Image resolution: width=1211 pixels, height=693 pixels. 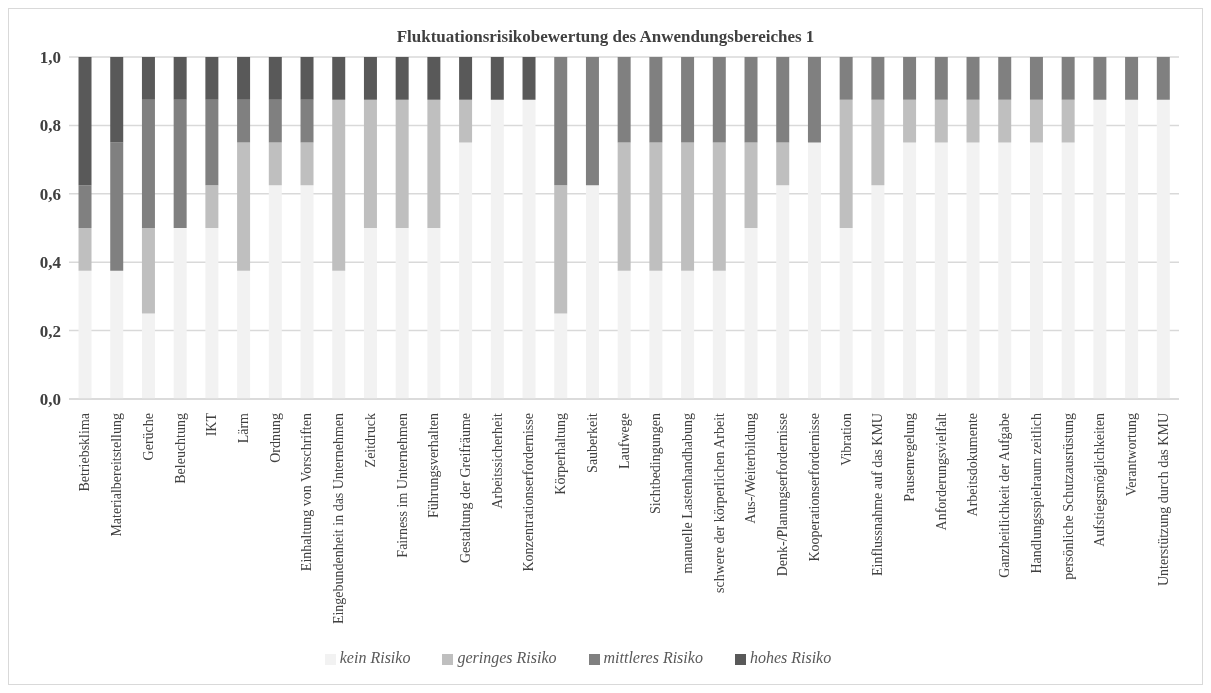 What do you see at coordinates (561, 454) in the screenshot?
I see `x-tick-label: Körperhaltung` at bounding box center [561, 454].